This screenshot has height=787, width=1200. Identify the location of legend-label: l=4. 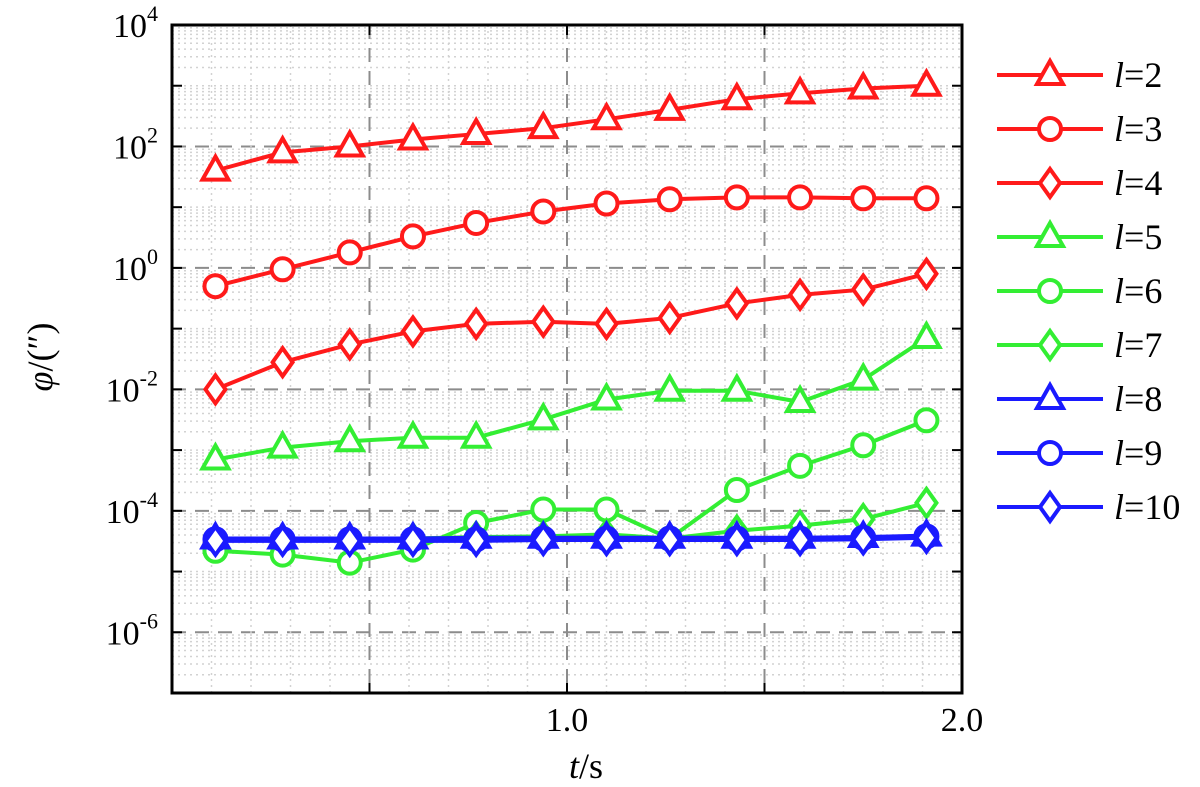
(1138, 183).